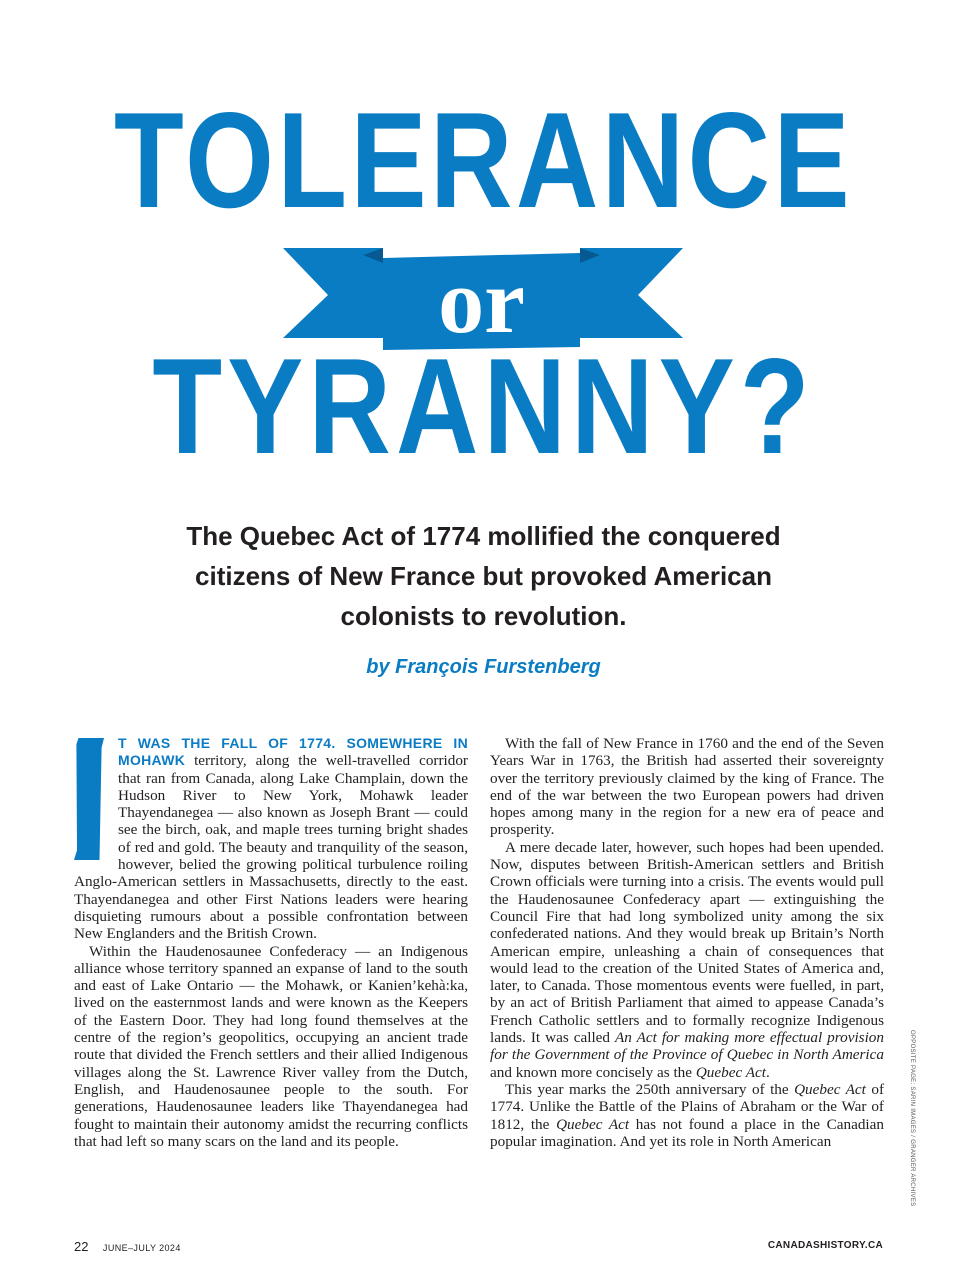  What do you see at coordinates (590, 255) in the screenshot?
I see `ribbon-fold-right` at bounding box center [590, 255].